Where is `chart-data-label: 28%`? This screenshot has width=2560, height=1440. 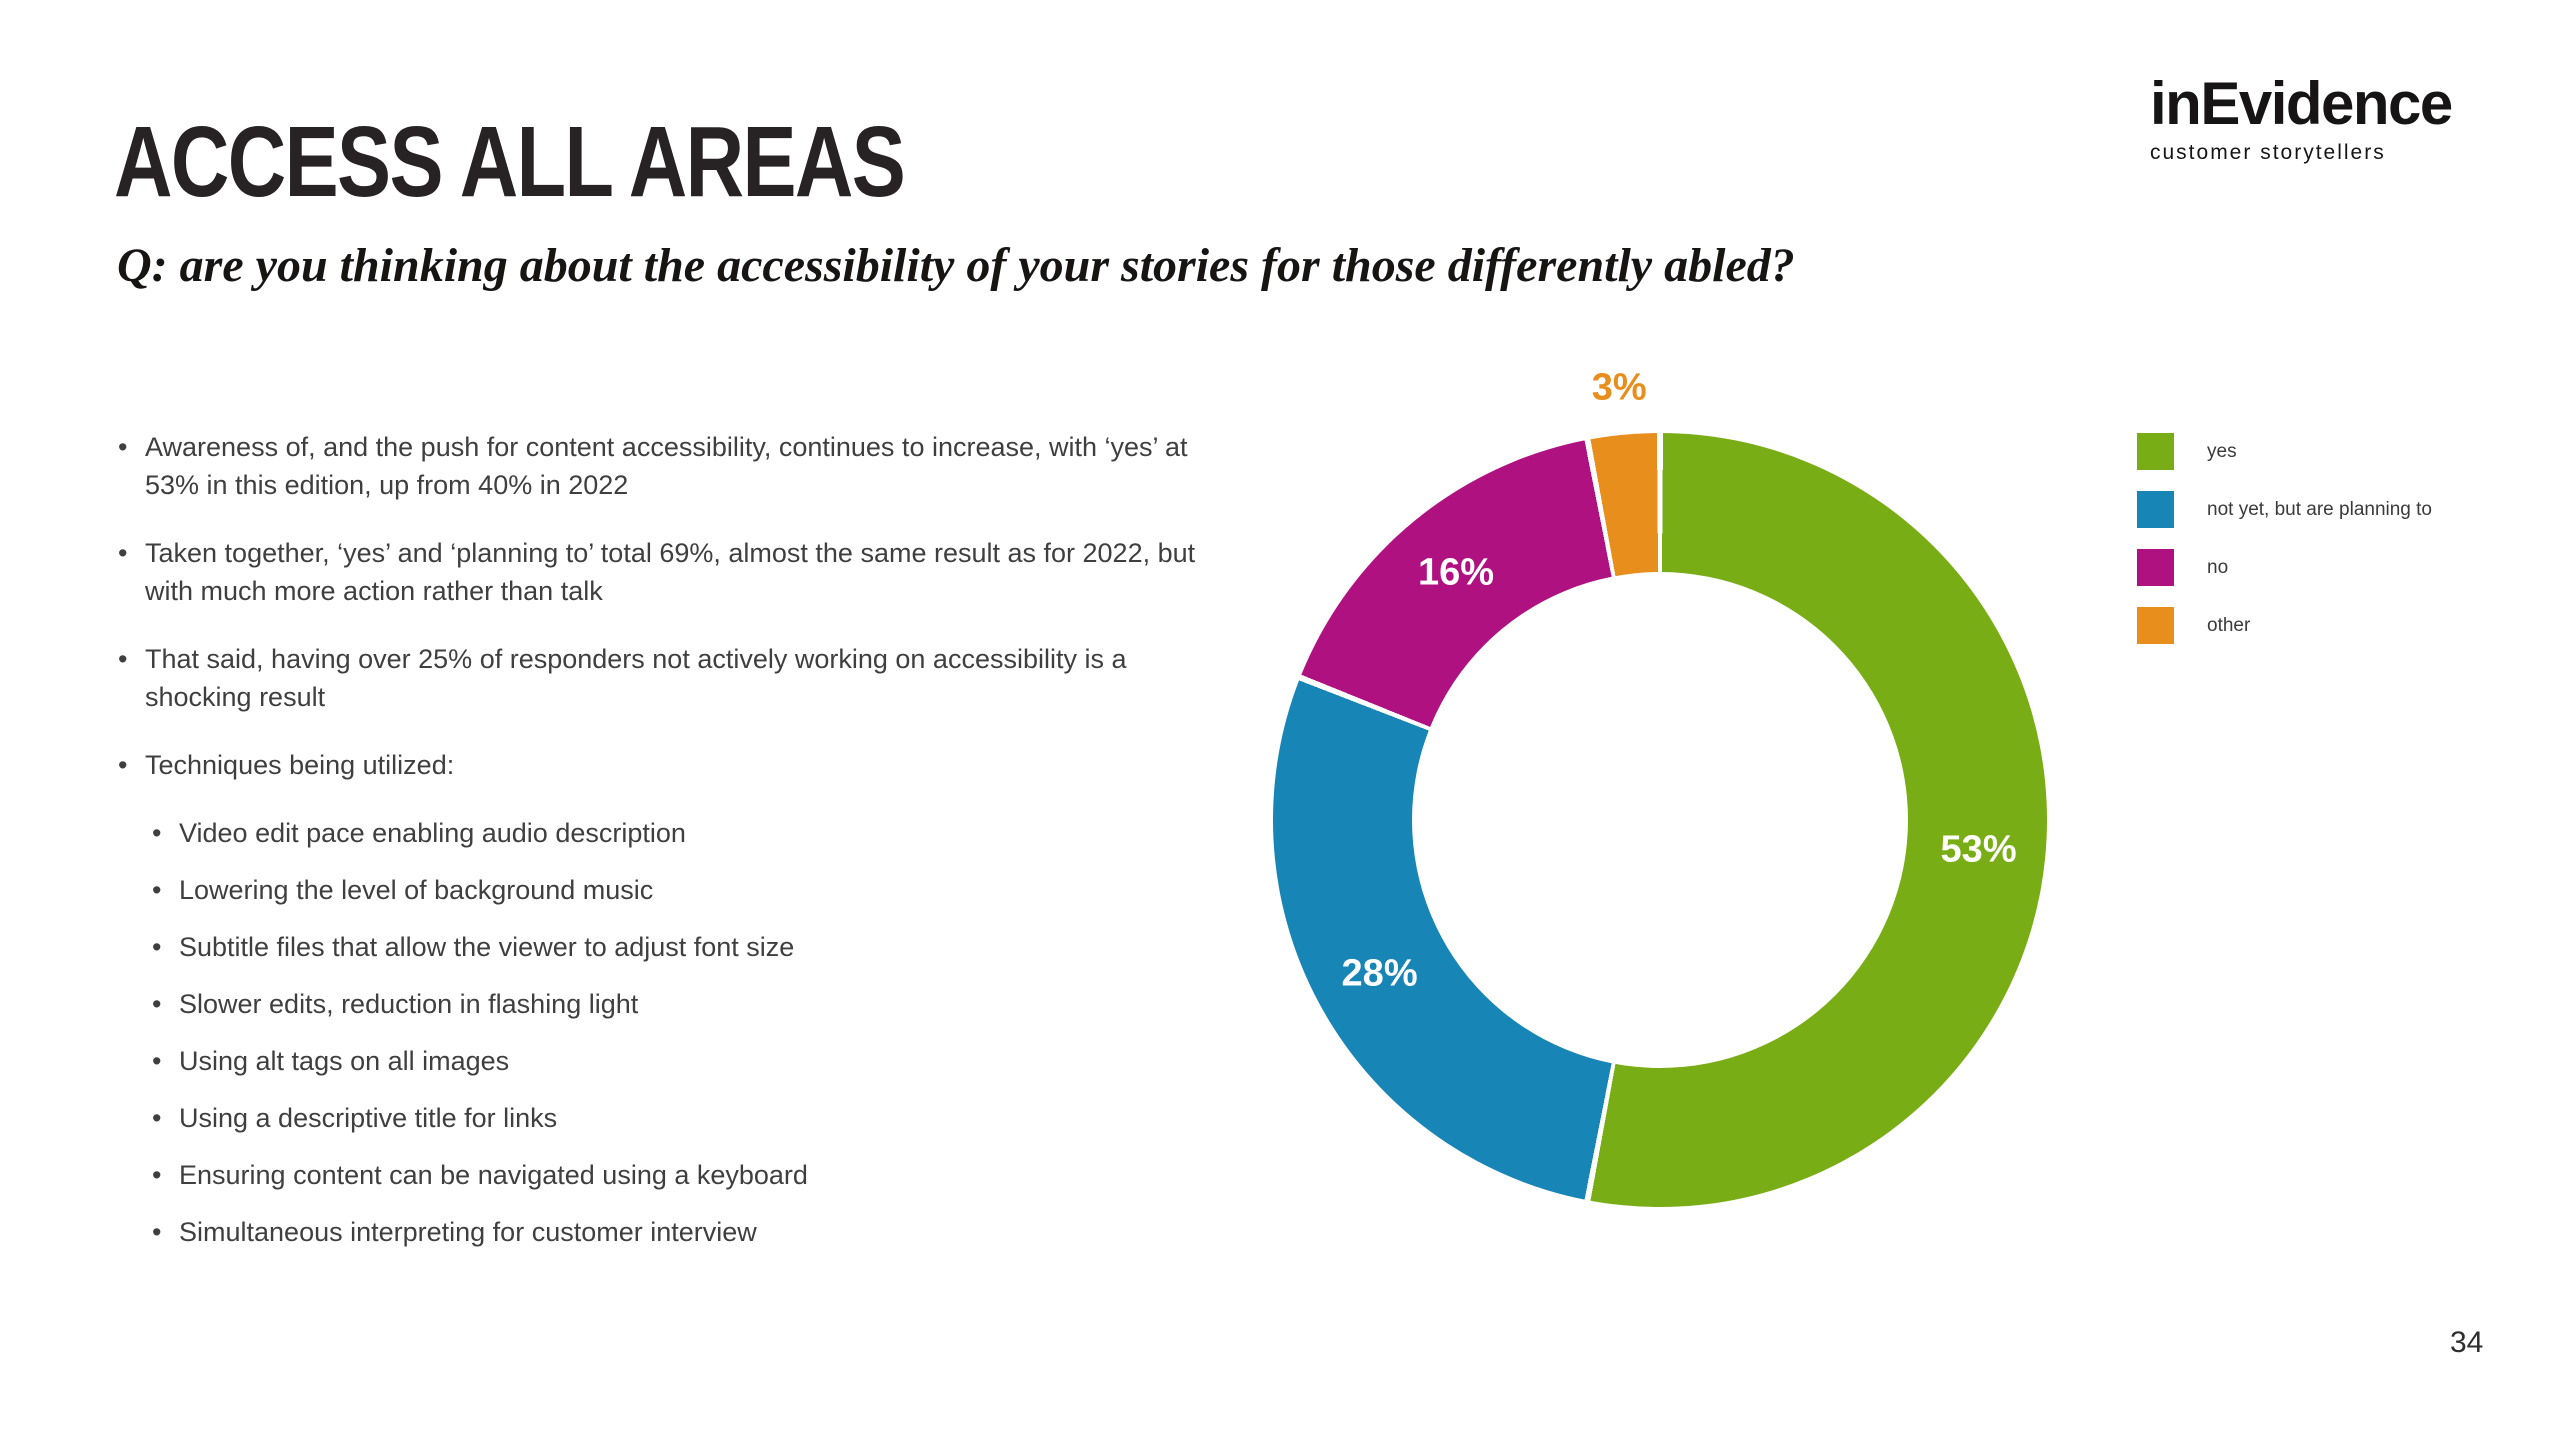
chart-data-label: 28% is located at coordinates (1379, 973).